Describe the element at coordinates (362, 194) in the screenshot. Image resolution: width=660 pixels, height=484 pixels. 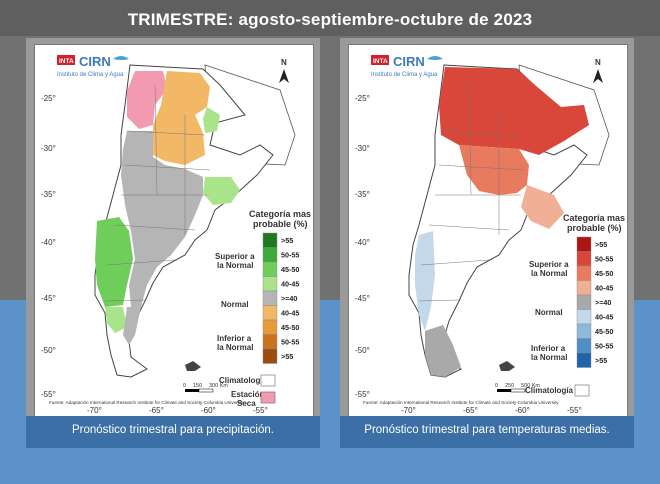
I see `lat-label-35: -35°` at that location.